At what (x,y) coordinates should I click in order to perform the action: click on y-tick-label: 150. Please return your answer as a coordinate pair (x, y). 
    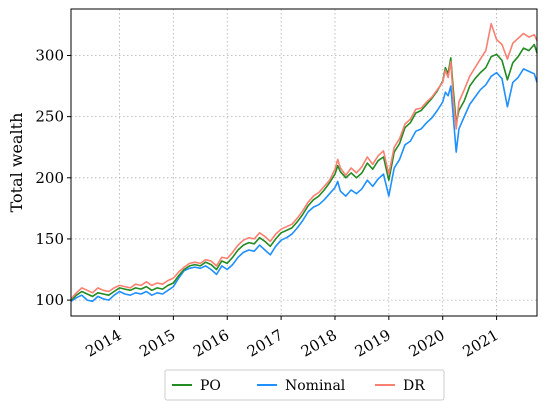
    Looking at the image, I should click on (49, 239).